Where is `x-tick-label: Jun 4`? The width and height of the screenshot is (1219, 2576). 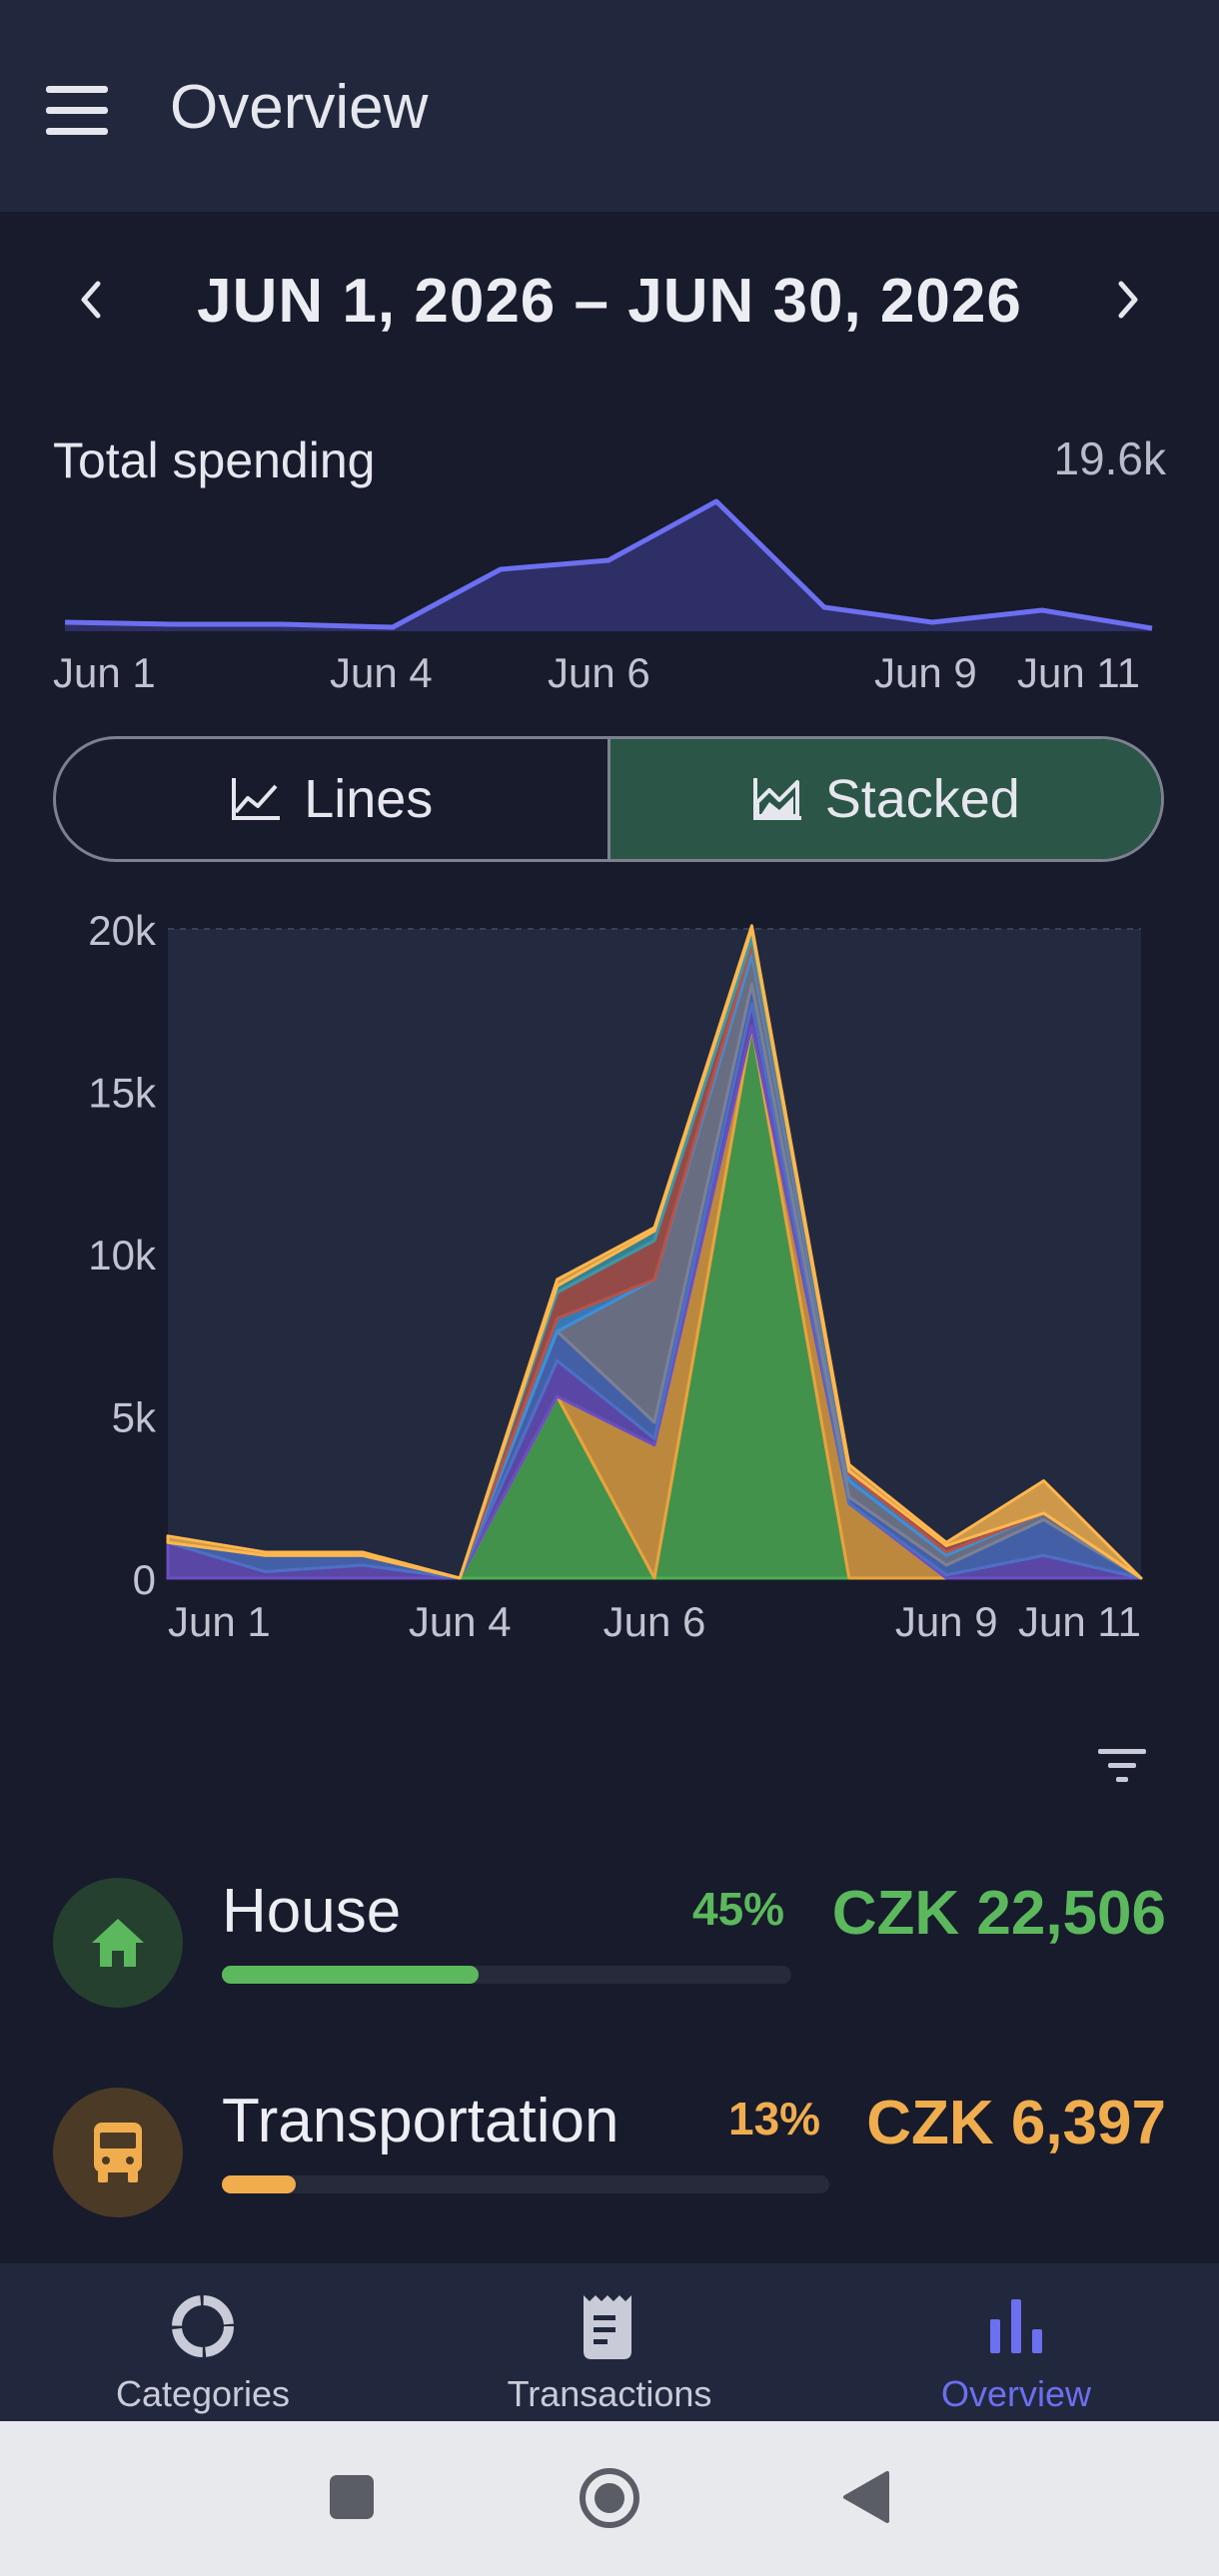
x-tick-label: Jun 4 is located at coordinates (460, 1622).